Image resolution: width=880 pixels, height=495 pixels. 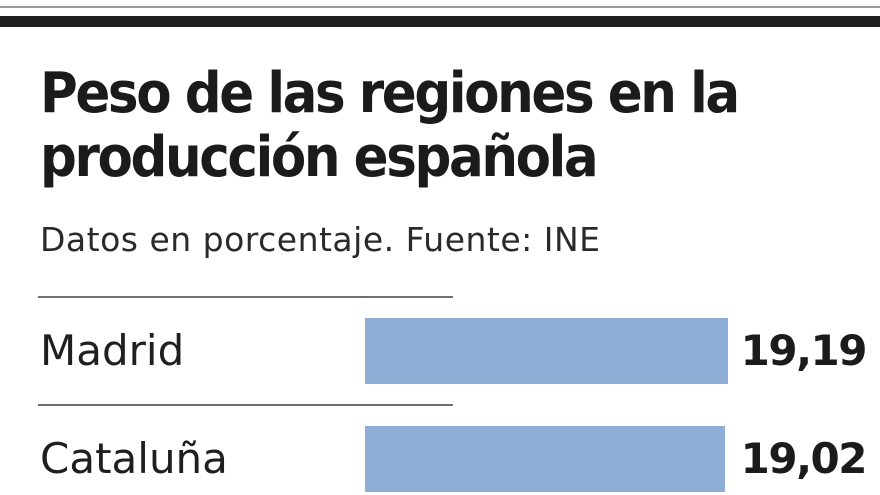 What do you see at coordinates (112, 350) in the screenshot?
I see `category-label: Madrid` at bounding box center [112, 350].